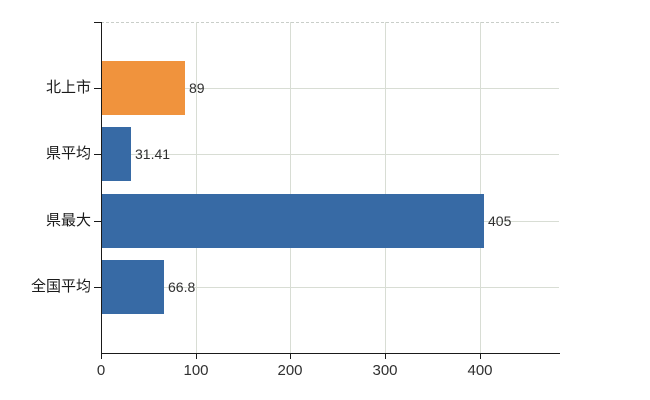 Image resolution: width=650 pixels, height=400 pixels. What do you see at coordinates (290, 370) in the screenshot?
I see `x-tick-label: 200` at bounding box center [290, 370].